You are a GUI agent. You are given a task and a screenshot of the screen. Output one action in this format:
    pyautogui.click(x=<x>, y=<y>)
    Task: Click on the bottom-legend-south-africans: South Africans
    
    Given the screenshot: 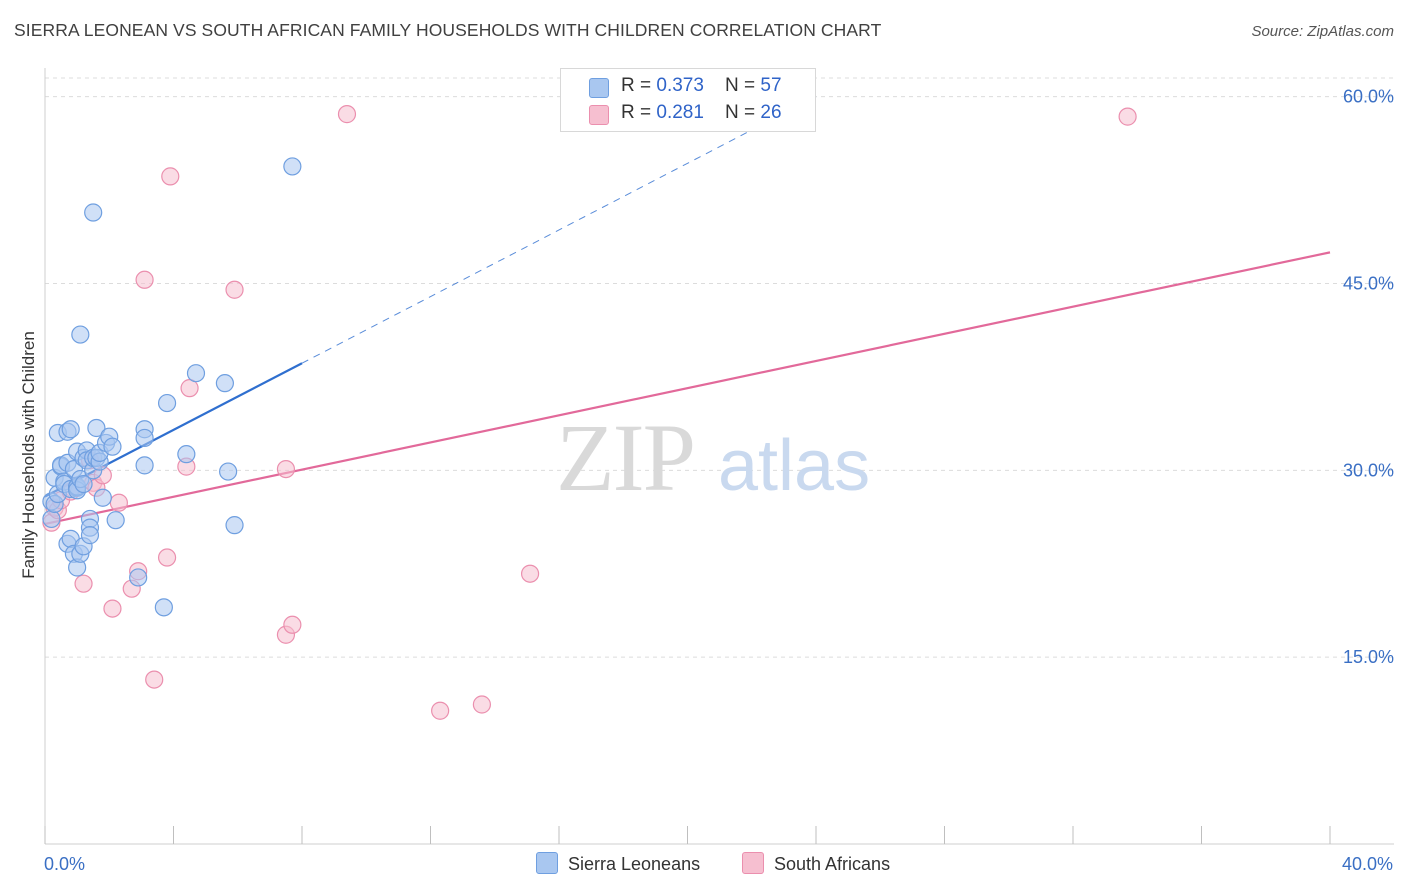 What is the action you would take?
    pyautogui.click(x=816, y=863)
    